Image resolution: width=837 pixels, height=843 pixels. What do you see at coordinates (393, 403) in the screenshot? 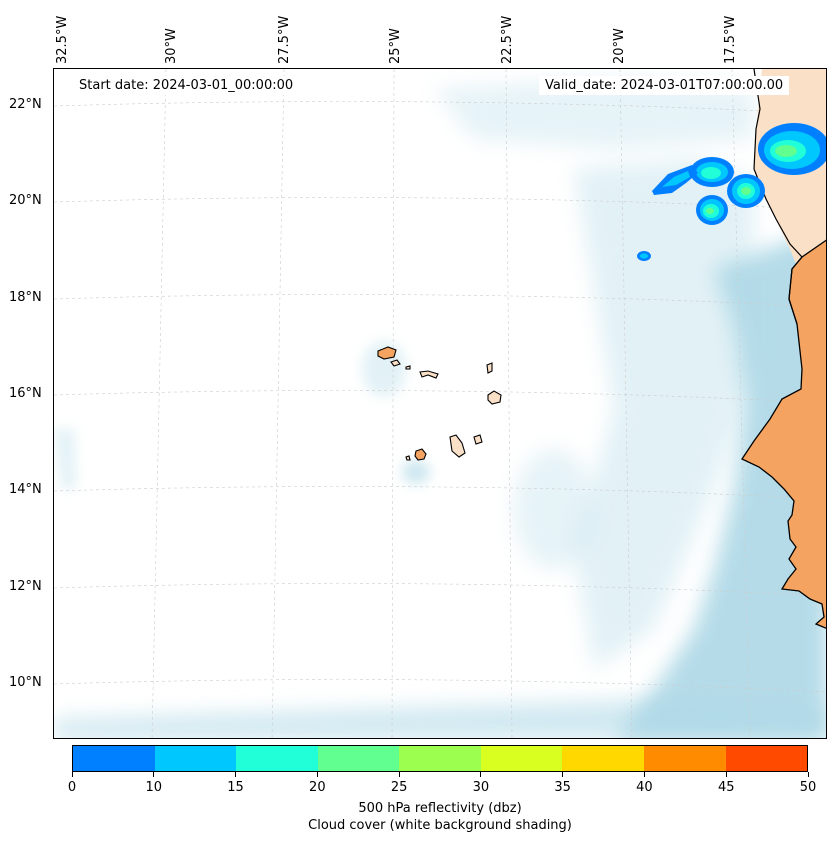
I see `meridian-25w` at bounding box center [393, 403].